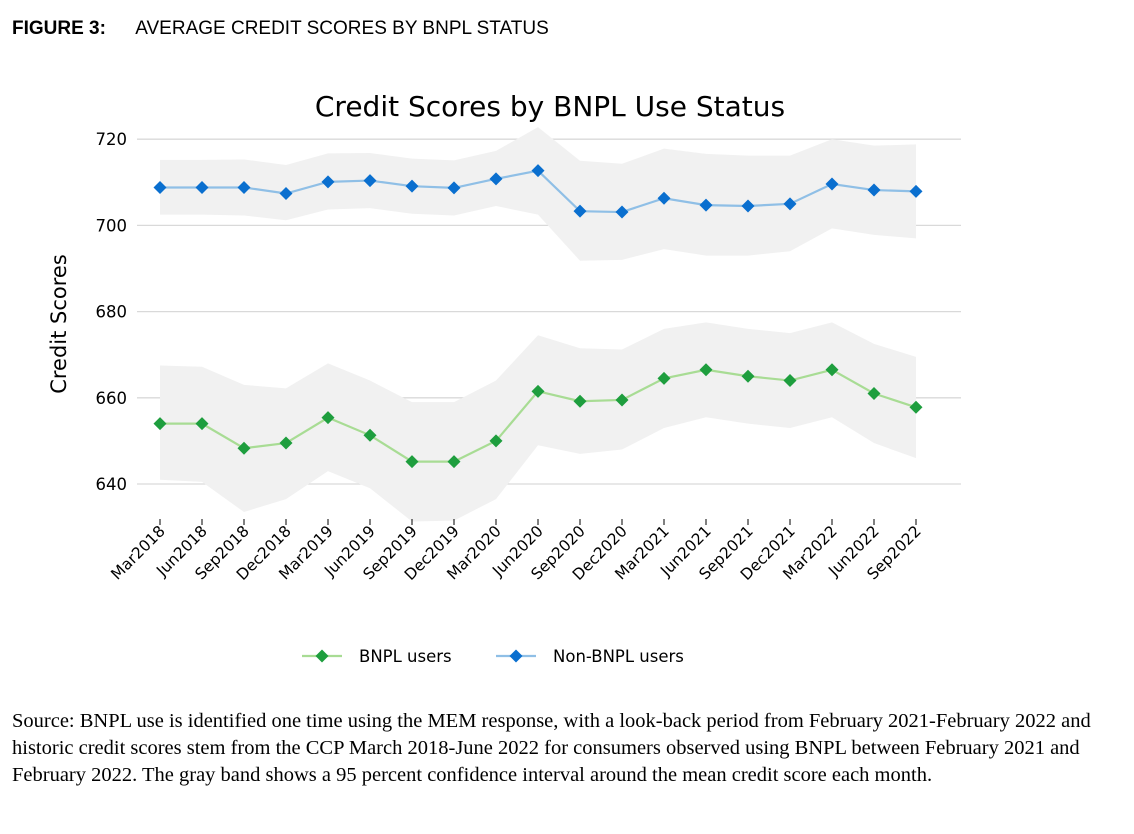 The width and height of the screenshot is (1134, 834). What do you see at coordinates (59, 28) in the screenshot?
I see `figure-label: FIGURE 3:` at bounding box center [59, 28].